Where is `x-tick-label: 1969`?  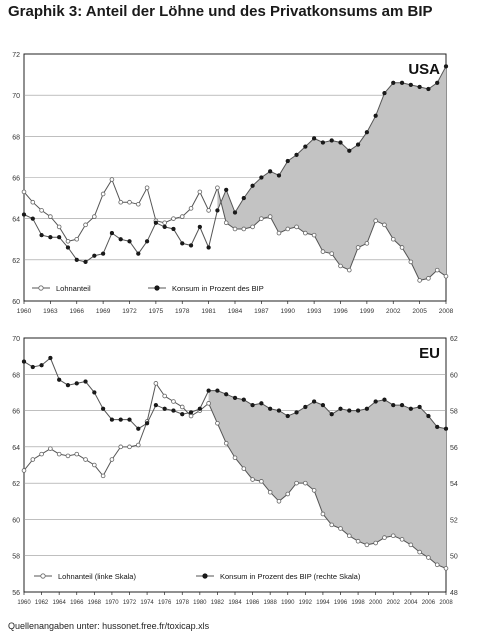 x-tick-label: 1969 is located at coordinates (103, 311).